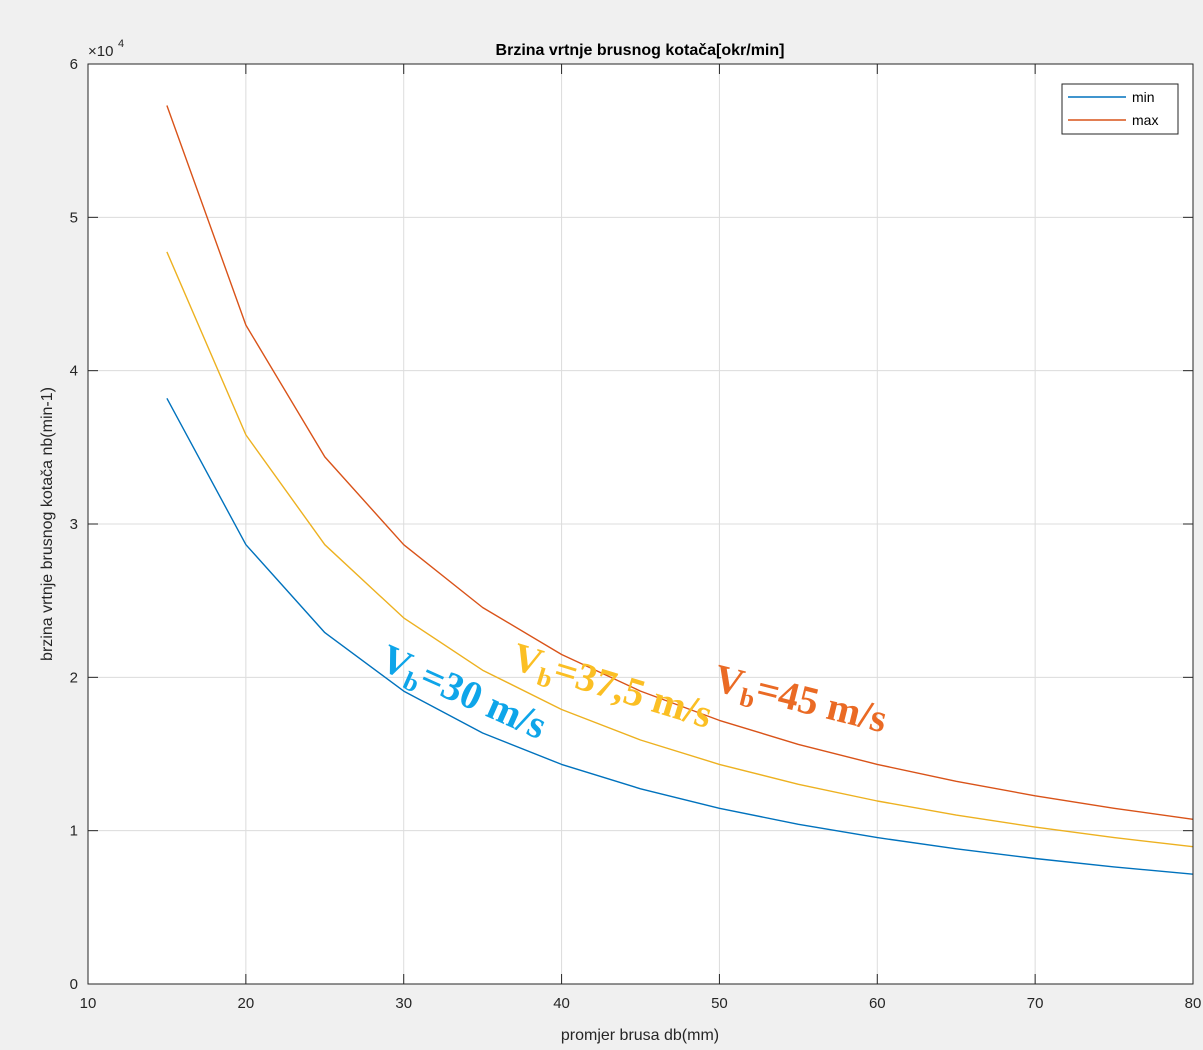 The image size is (1203, 1050). I want to click on x-tick-label: 80, so click(1193, 1003).